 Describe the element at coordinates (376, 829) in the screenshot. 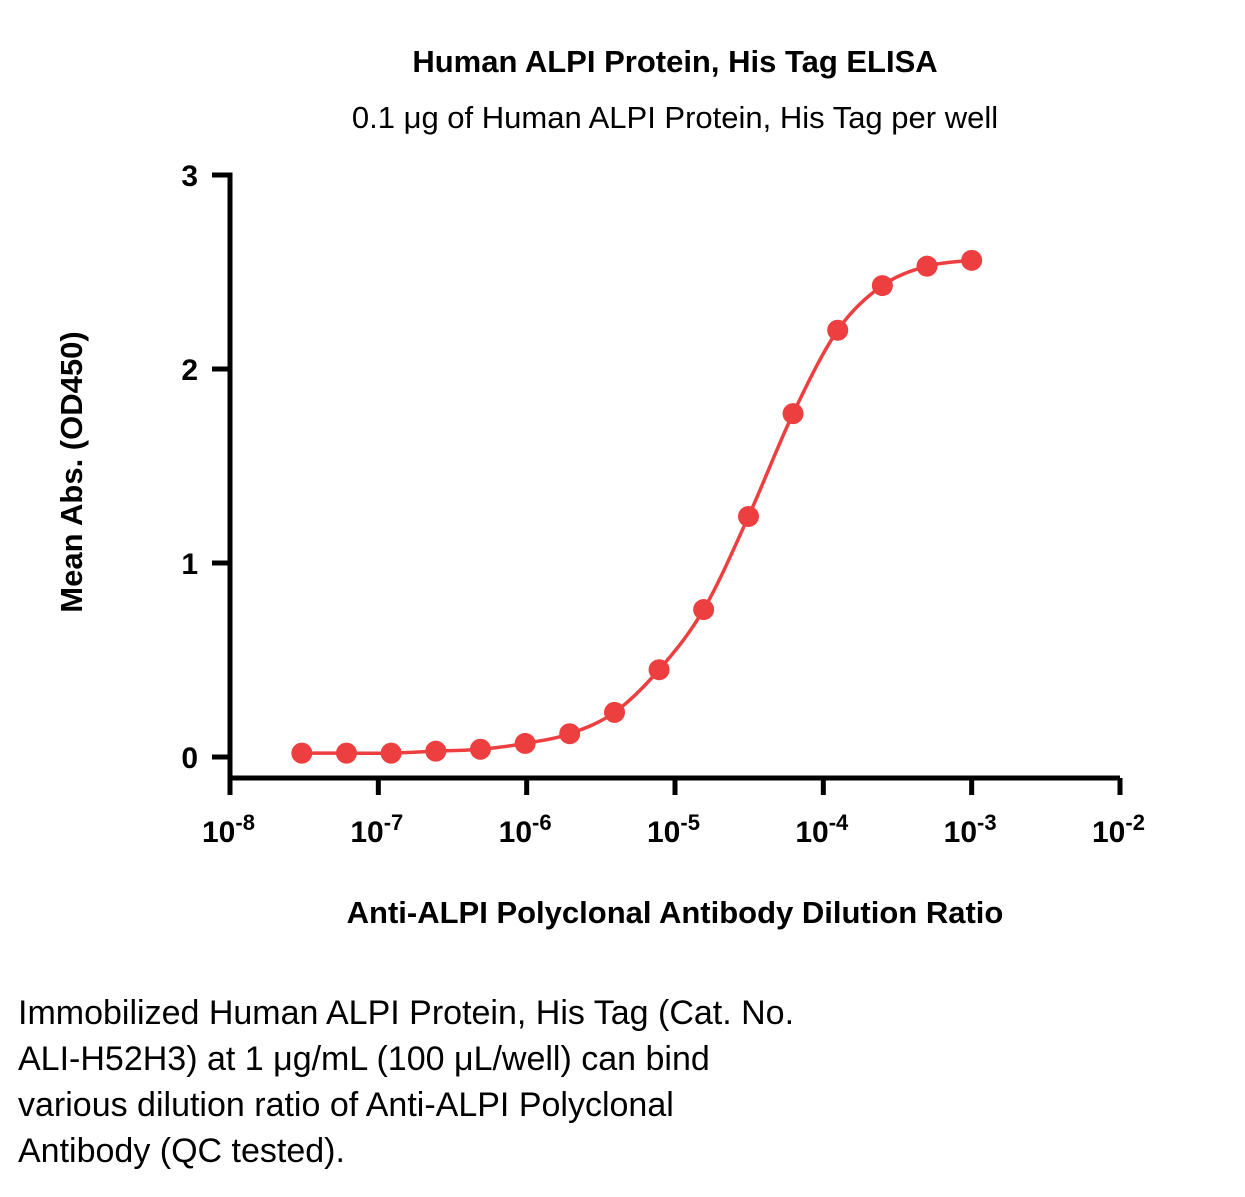

I see `x-tick-label: 10⁻⁷` at that location.